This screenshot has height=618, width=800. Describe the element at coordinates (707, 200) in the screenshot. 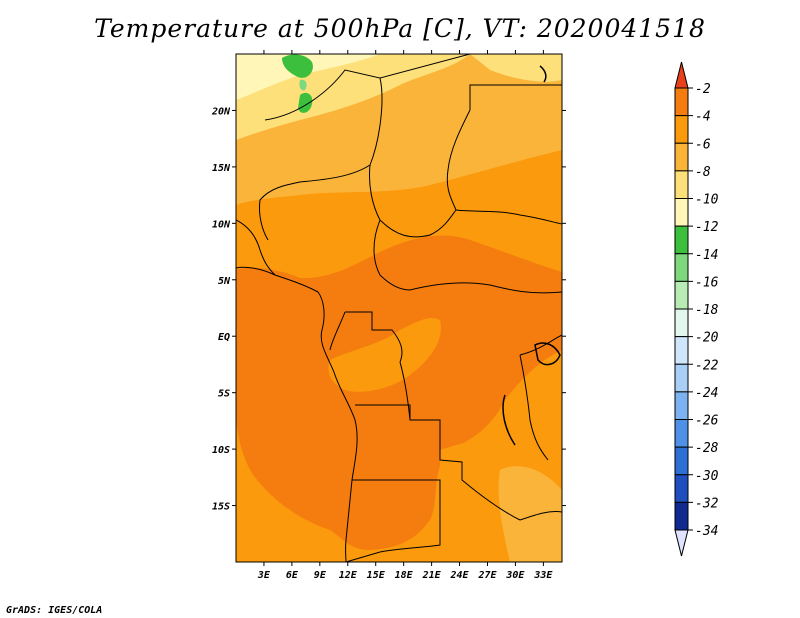

I see `colorbar-label-4: -10` at that location.